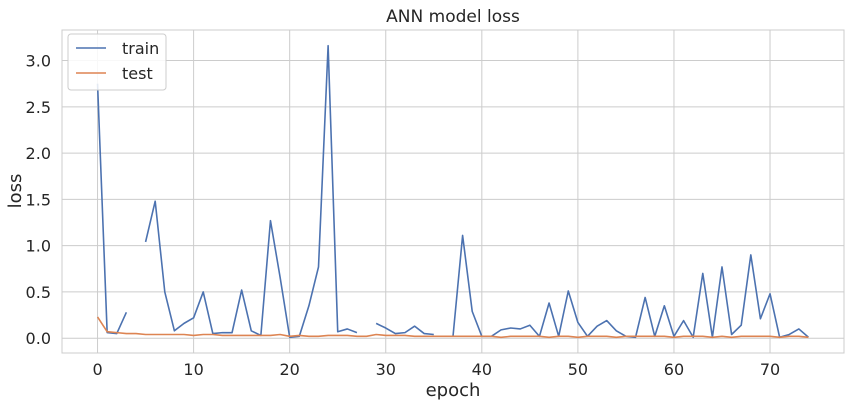 This screenshot has height=407, width=849. What do you see at coordinates (140, 48) in the screenshot?
I see `legend-label-train: train` at bounding box center [140, 48].